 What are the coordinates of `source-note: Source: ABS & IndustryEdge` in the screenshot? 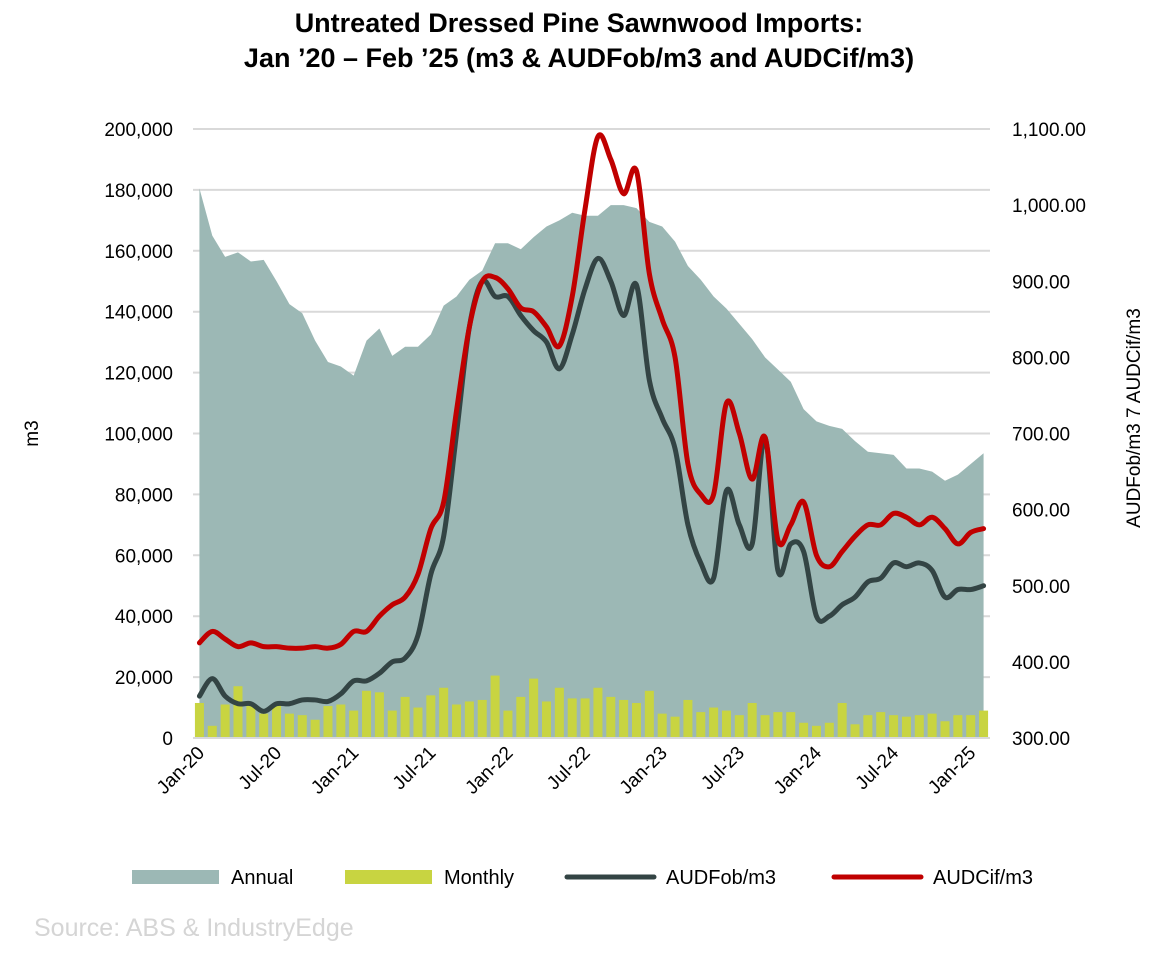 It's located at (194, 928).